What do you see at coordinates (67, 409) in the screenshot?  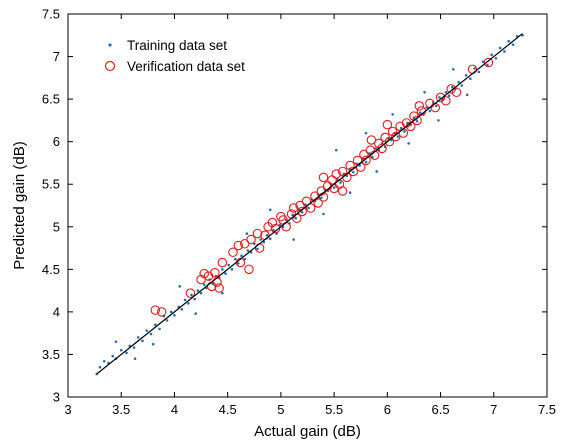 I see `x-tick-label: 3` at bounding box center [67, 409].